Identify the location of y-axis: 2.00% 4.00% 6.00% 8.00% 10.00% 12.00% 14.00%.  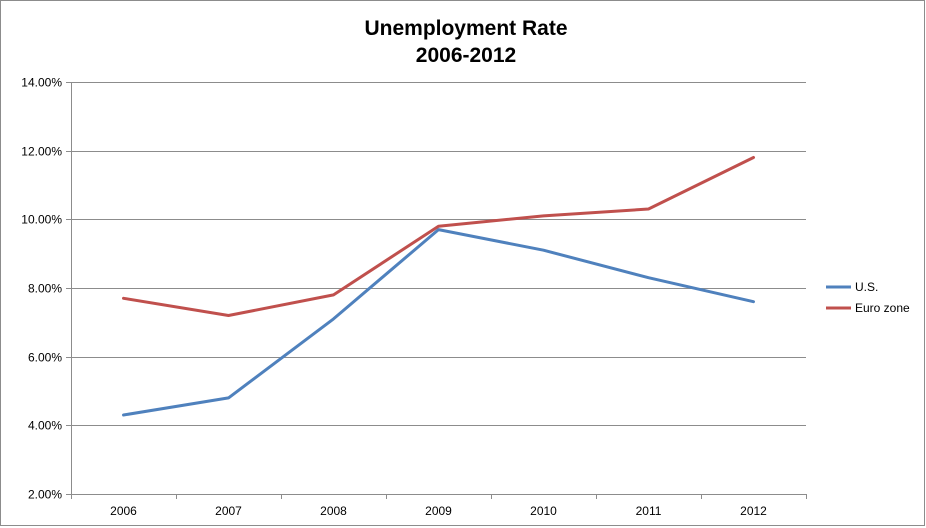
(46, 289).